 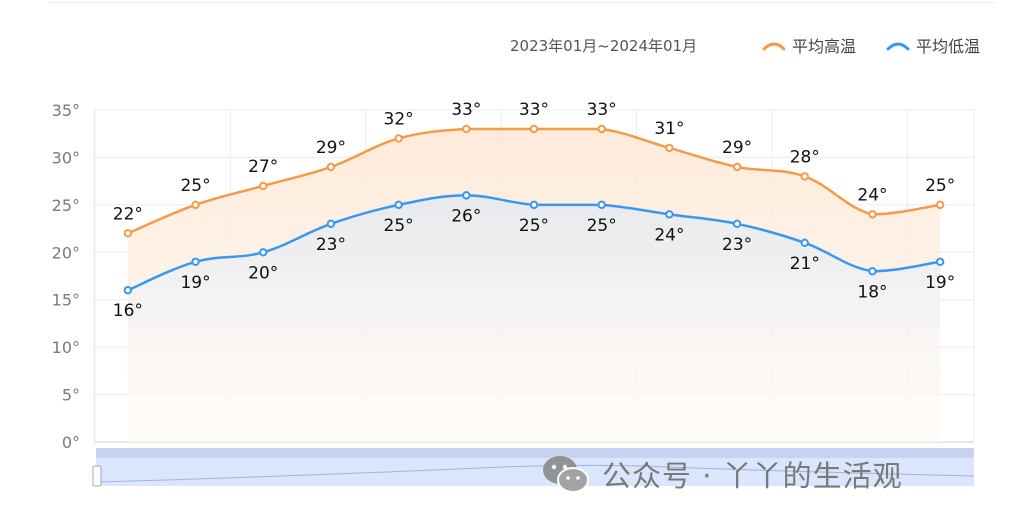 I want to click on zoom-track-top, so click(x=535, y=453).